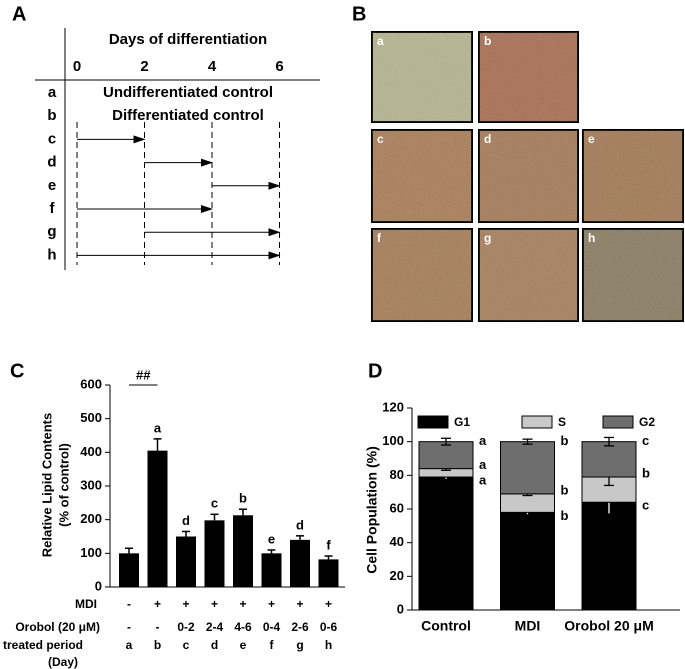 The height and width of the screenshot is (669, 685). What do you see at coordinates (272, 627) in the screenshot?
I see `treatment-cell: 0-4` at bounding box center [272, 627].